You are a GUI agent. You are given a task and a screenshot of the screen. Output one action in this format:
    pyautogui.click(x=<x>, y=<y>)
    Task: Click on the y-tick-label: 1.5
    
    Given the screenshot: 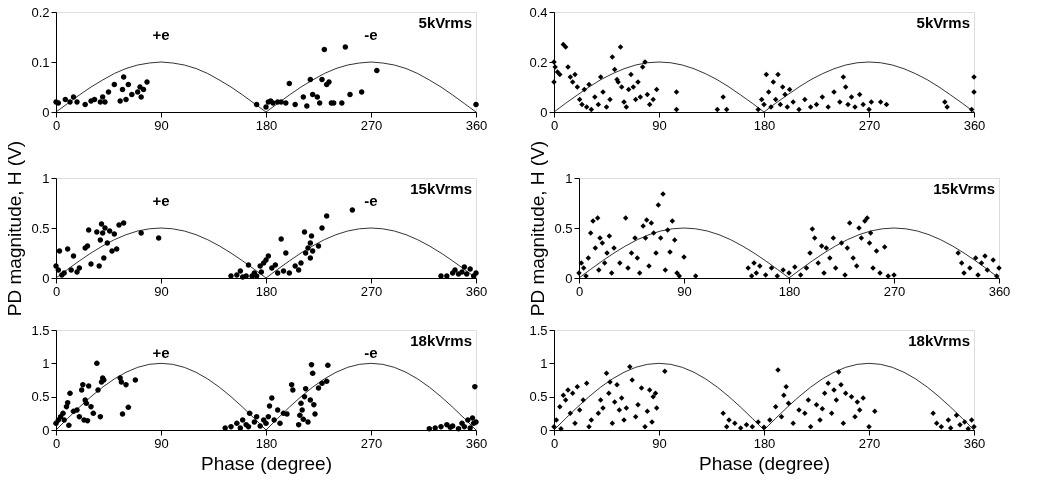 What is the action you would take?
    pyautogui.click(x=538, y=330)
    